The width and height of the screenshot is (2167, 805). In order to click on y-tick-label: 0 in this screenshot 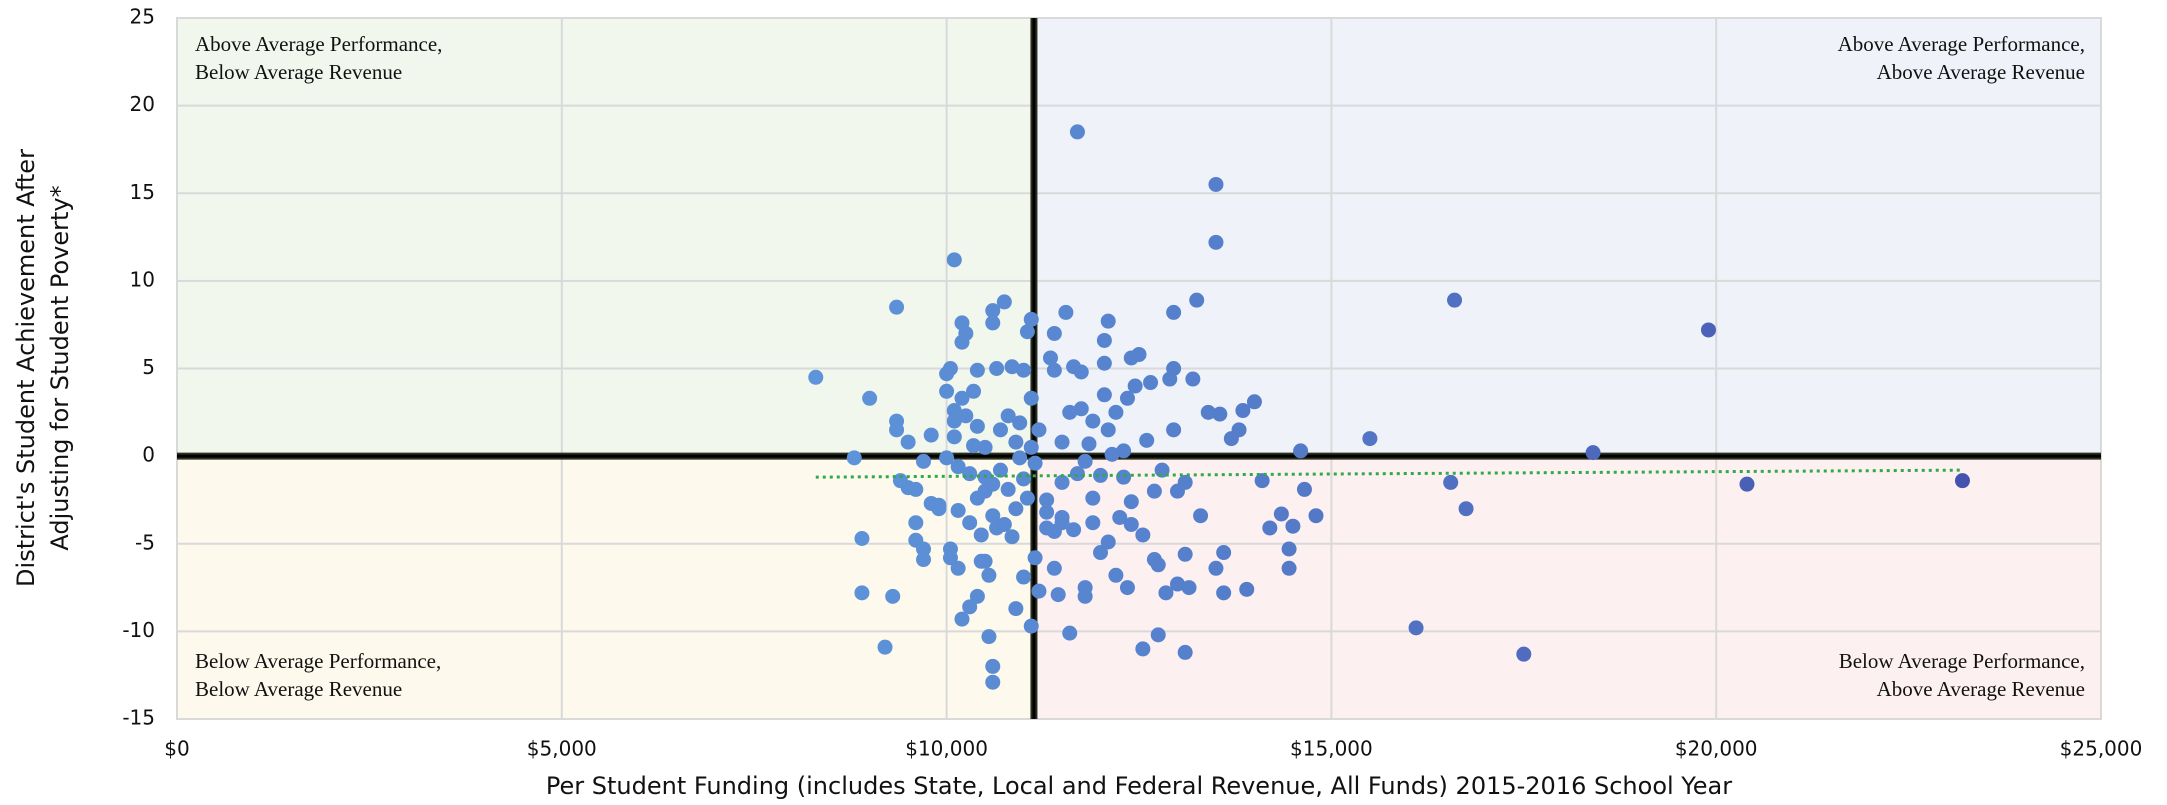, I will do `click(148, 455)`.